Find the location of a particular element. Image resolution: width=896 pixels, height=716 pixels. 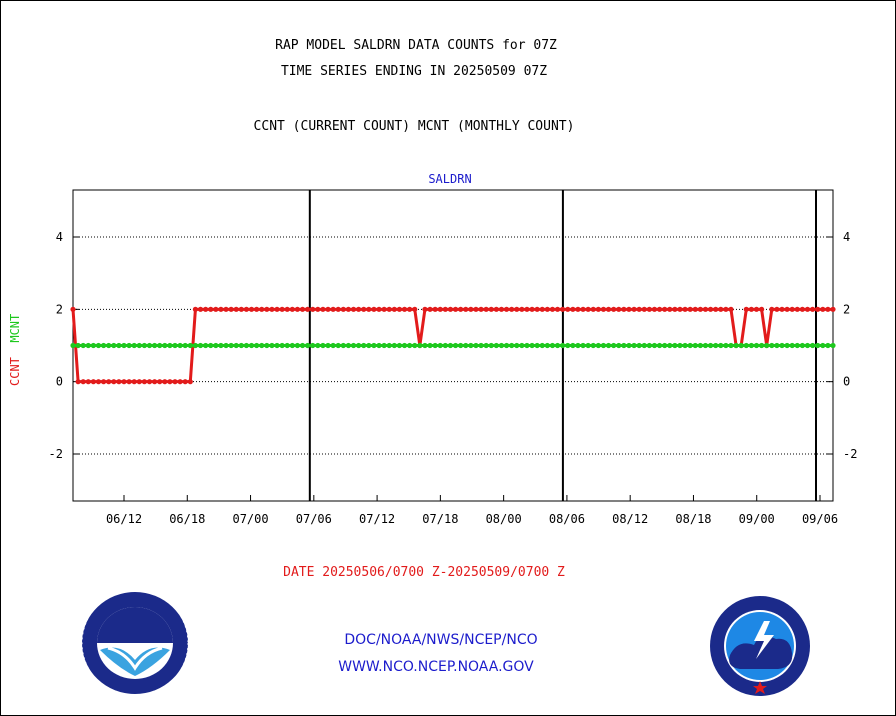

x-tick-label: 08/06 is located at coordinates (567, 519).